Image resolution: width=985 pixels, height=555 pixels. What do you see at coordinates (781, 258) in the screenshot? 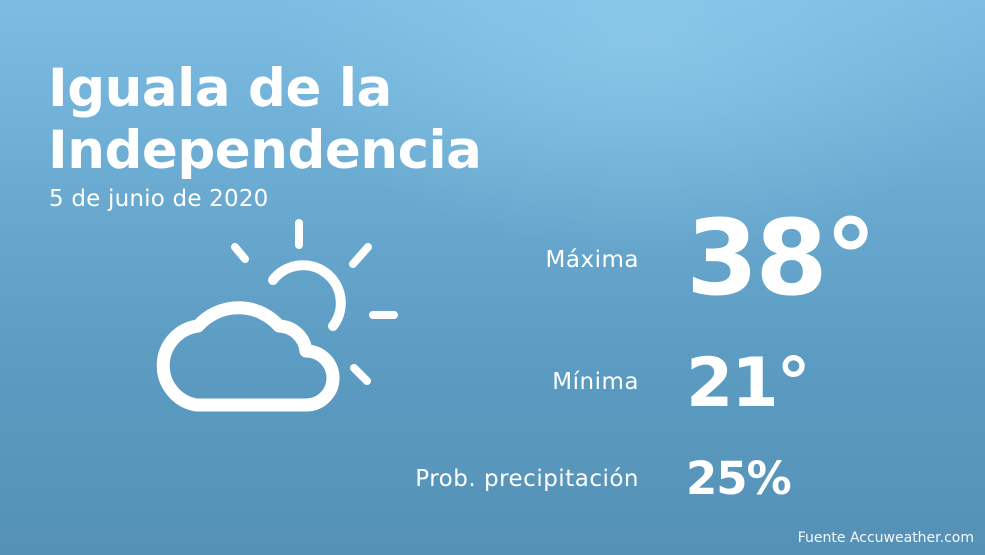
I see `max-temperature-value: 38°` at bounding box center [781, 258].